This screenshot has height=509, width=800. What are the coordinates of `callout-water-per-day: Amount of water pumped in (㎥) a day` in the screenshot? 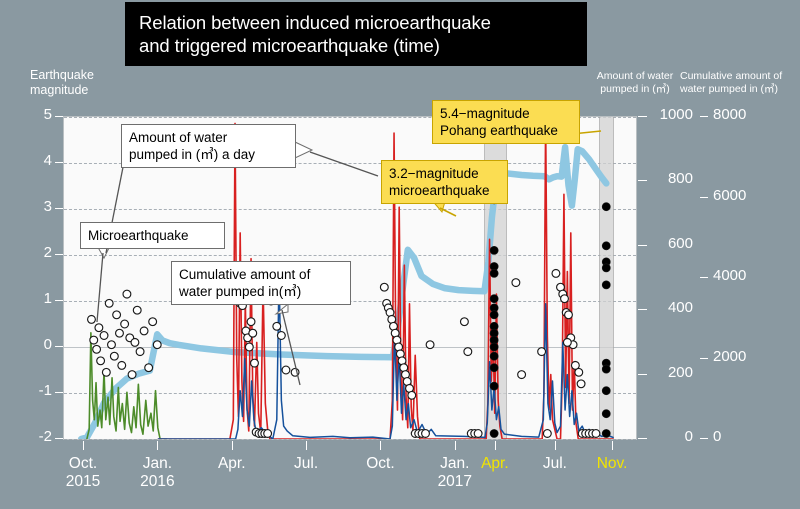 It's located at (208, 146).